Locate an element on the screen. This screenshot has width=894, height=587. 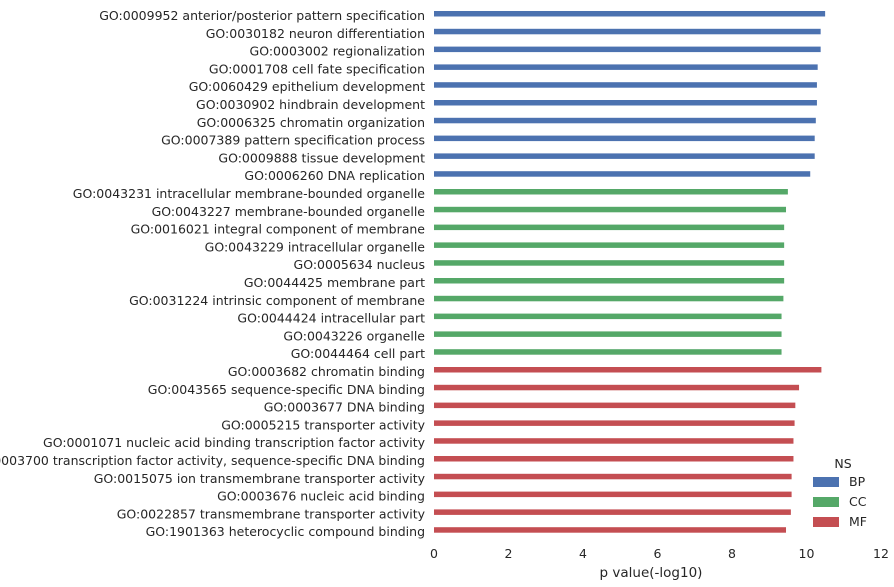
category-label: GO:0044464 cell part is located at coordinates (358, 353).